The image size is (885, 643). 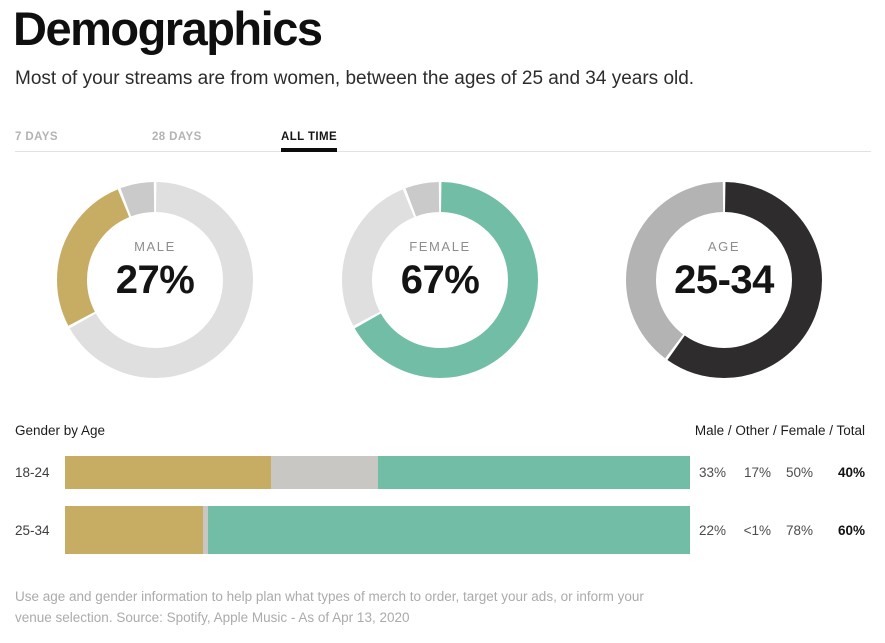 I want to click on donut-female-chart, so click(x=440, y=280).